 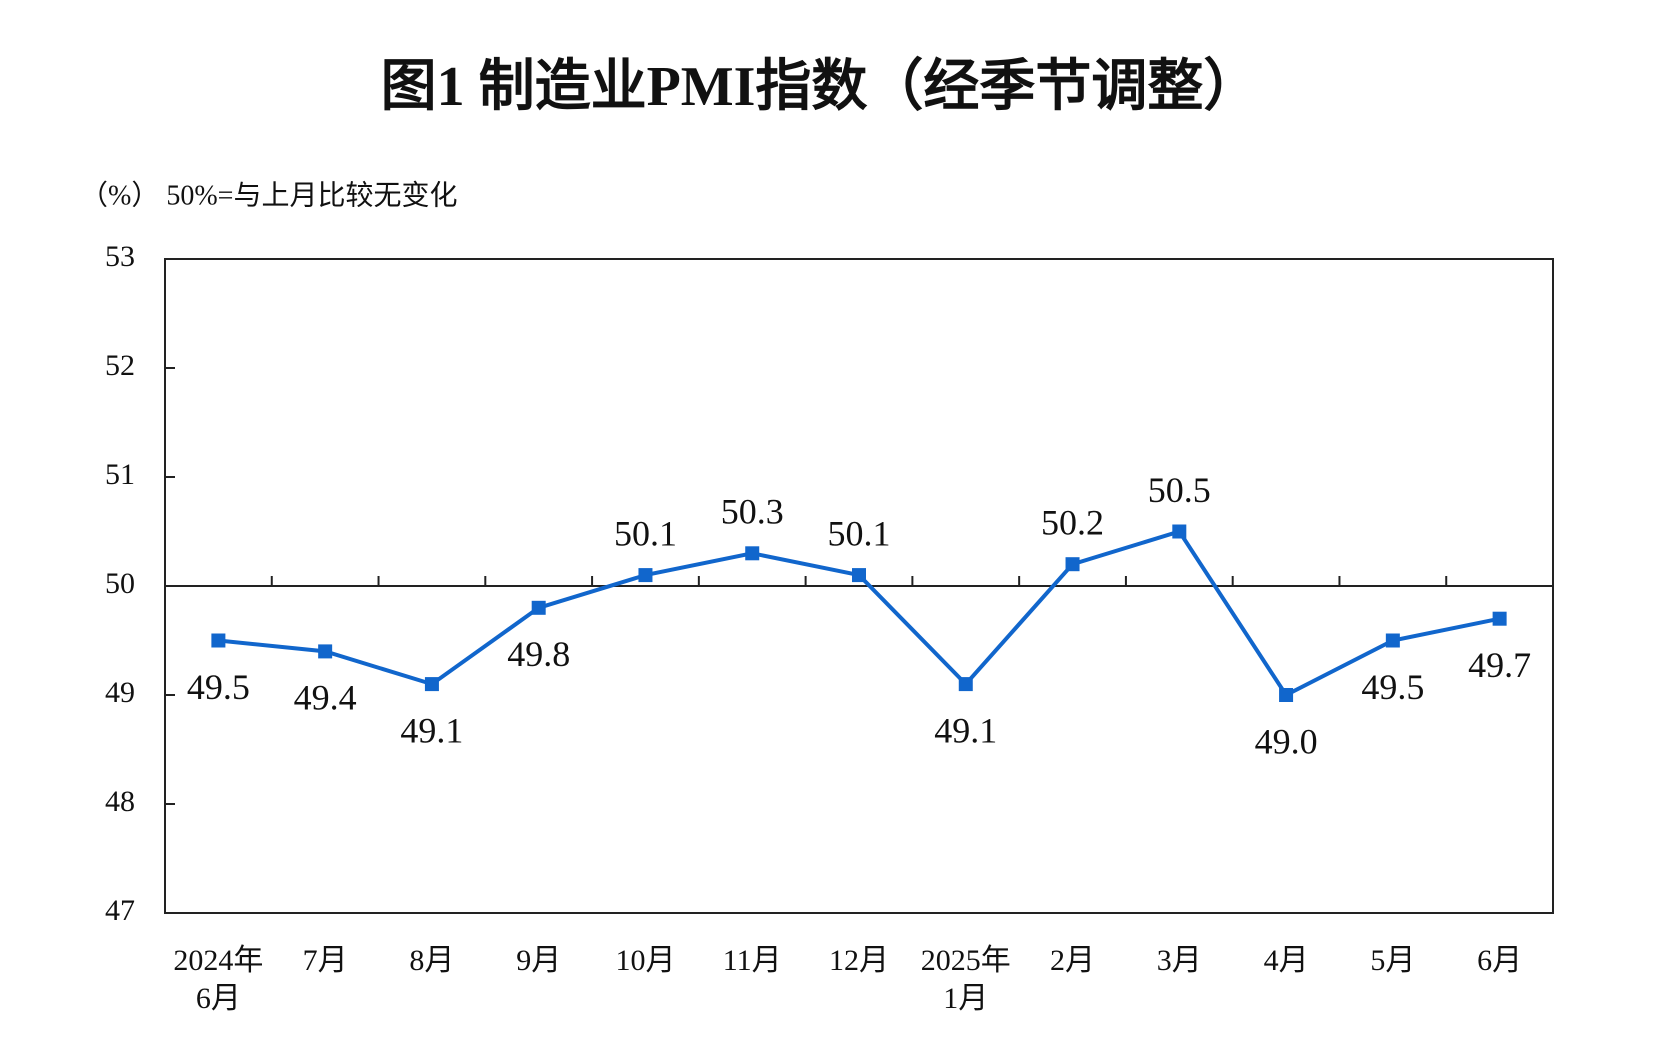 What do you see at coordinates (1286, 960) in the screenshot?
I see `x-tick-label: 4月` at bounding box center [1286, 960].